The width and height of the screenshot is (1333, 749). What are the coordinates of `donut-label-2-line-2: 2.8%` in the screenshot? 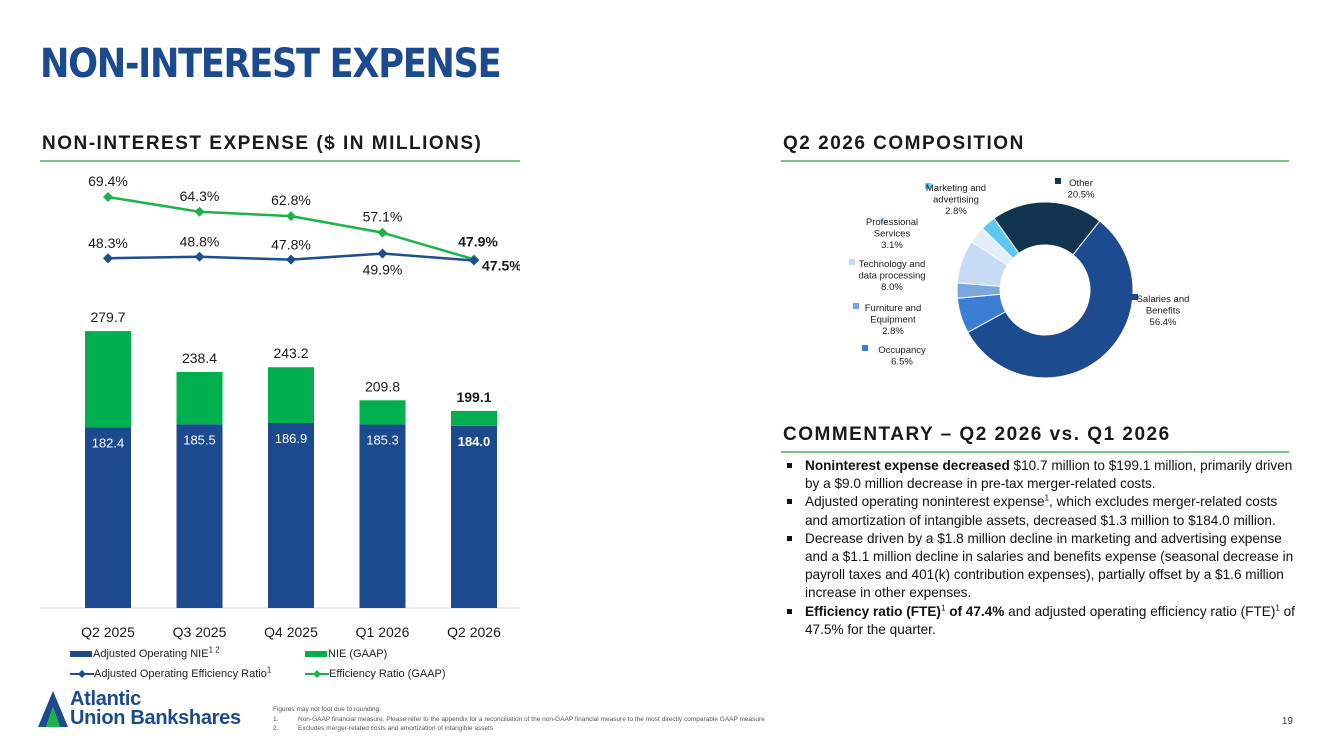 It's located at (893, 331).